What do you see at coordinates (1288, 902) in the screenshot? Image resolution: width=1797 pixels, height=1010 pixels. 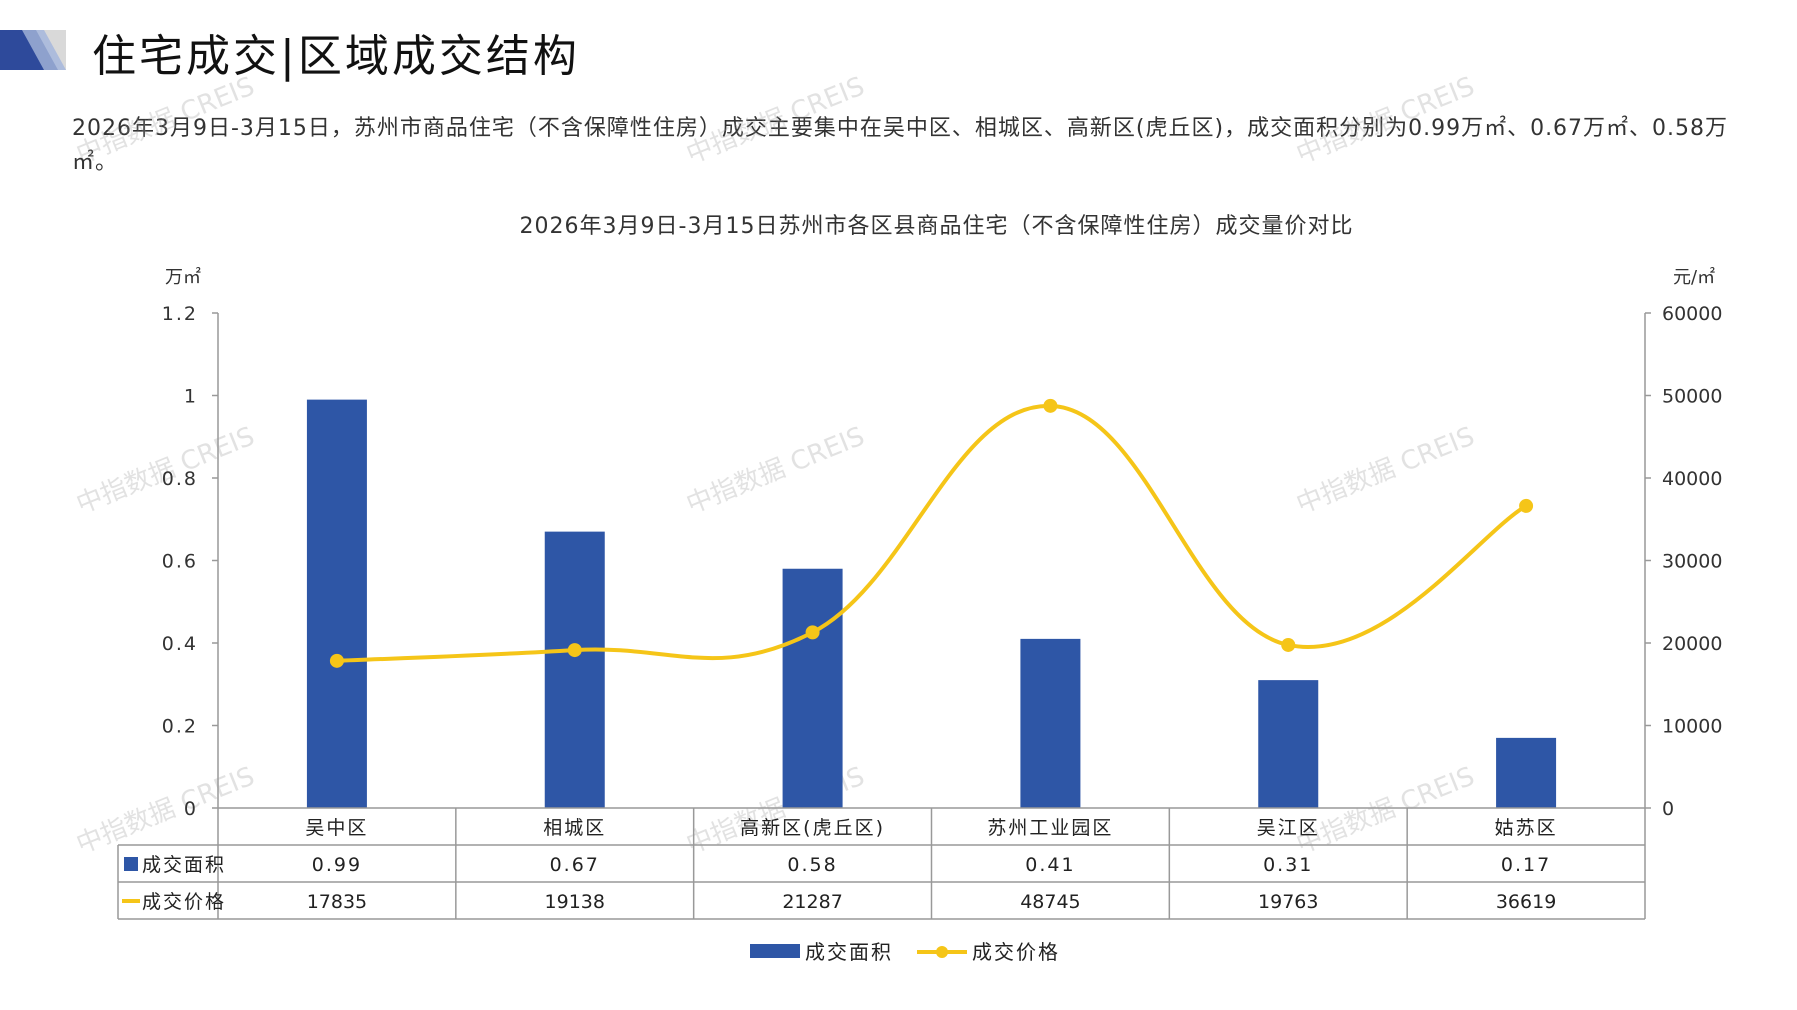 I see `price-value: 19763` at bounding box center [1288, 902].